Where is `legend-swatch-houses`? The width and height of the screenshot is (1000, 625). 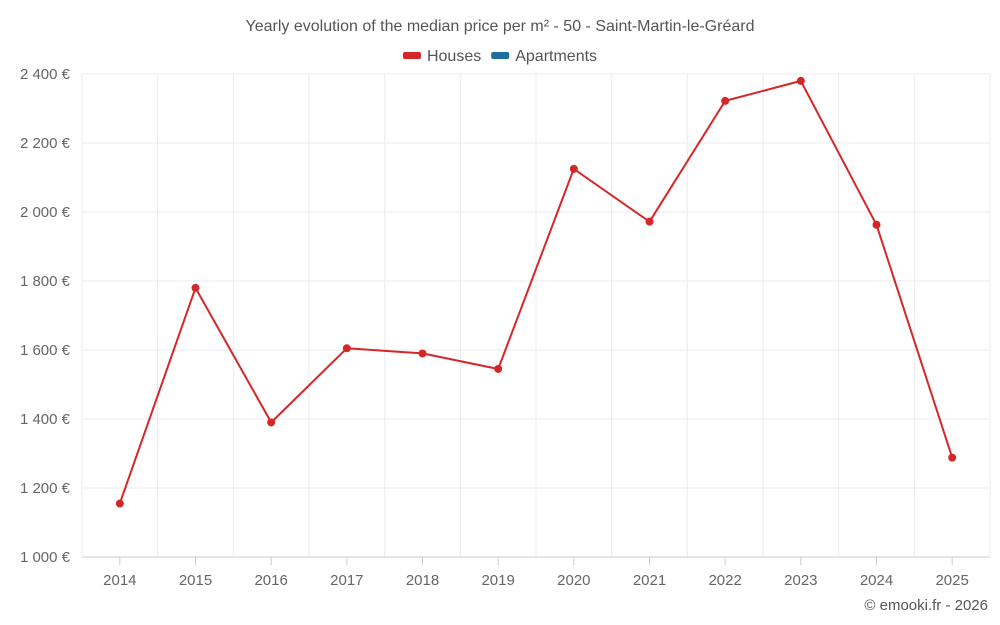 legend-swatch-houses is located at coordinates (411, 55).